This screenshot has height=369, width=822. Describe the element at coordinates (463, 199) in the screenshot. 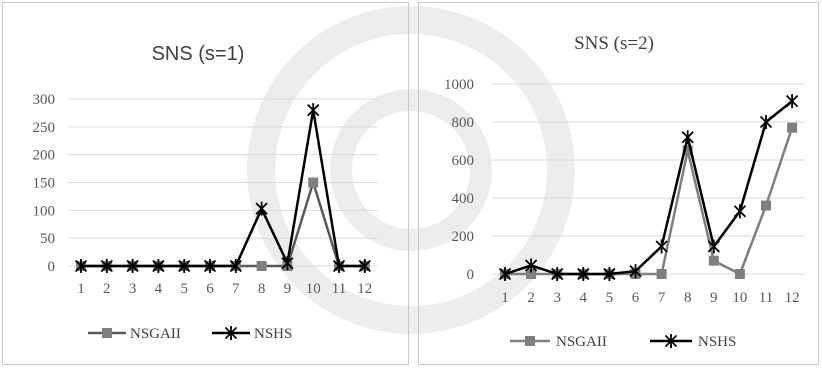

I see `y-tick-label: 400` at that location.